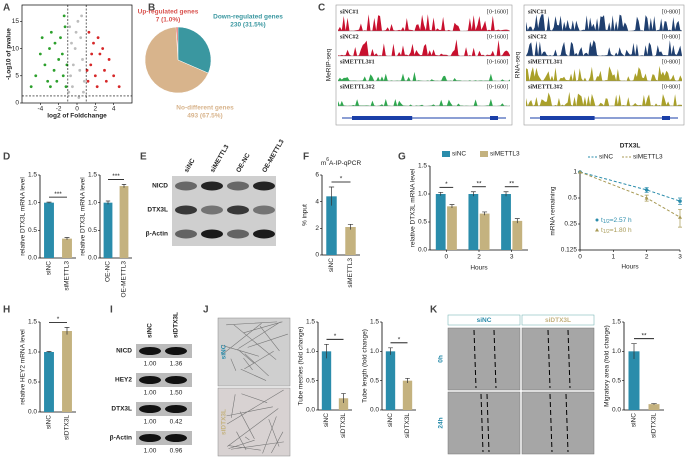 This screenshot has height=458, width=685. What do you see at coordinates (17, 75) in the screenshot?
I see `y-tick-label: 5` at bounding box center [17, 75].